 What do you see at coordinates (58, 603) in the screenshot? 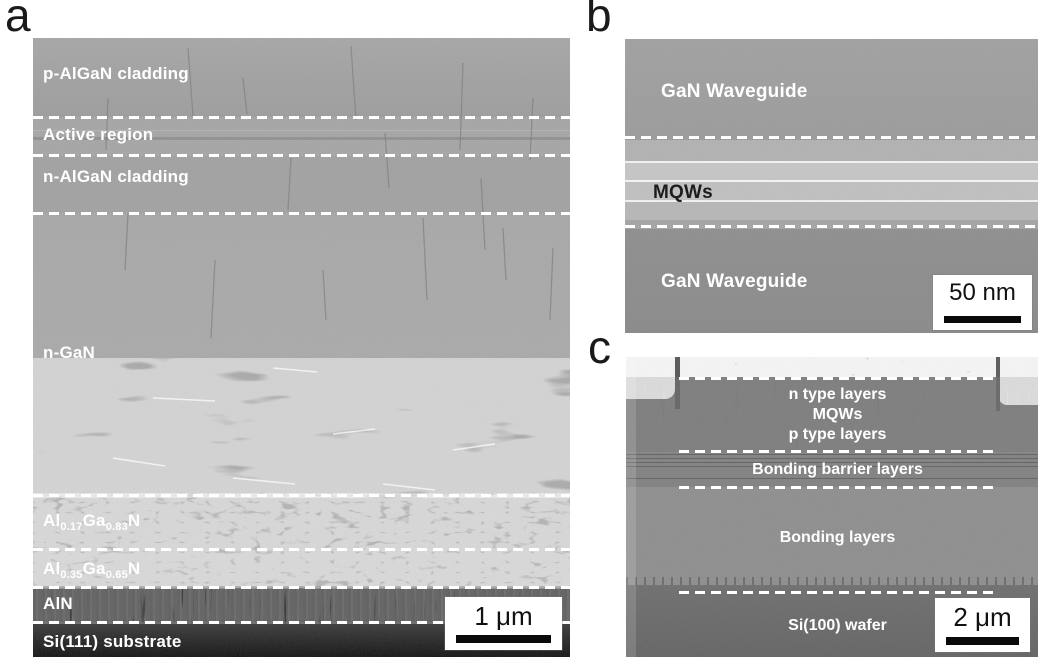
I see `layer-label-aln: AlN` at bounding box center [58, 603].